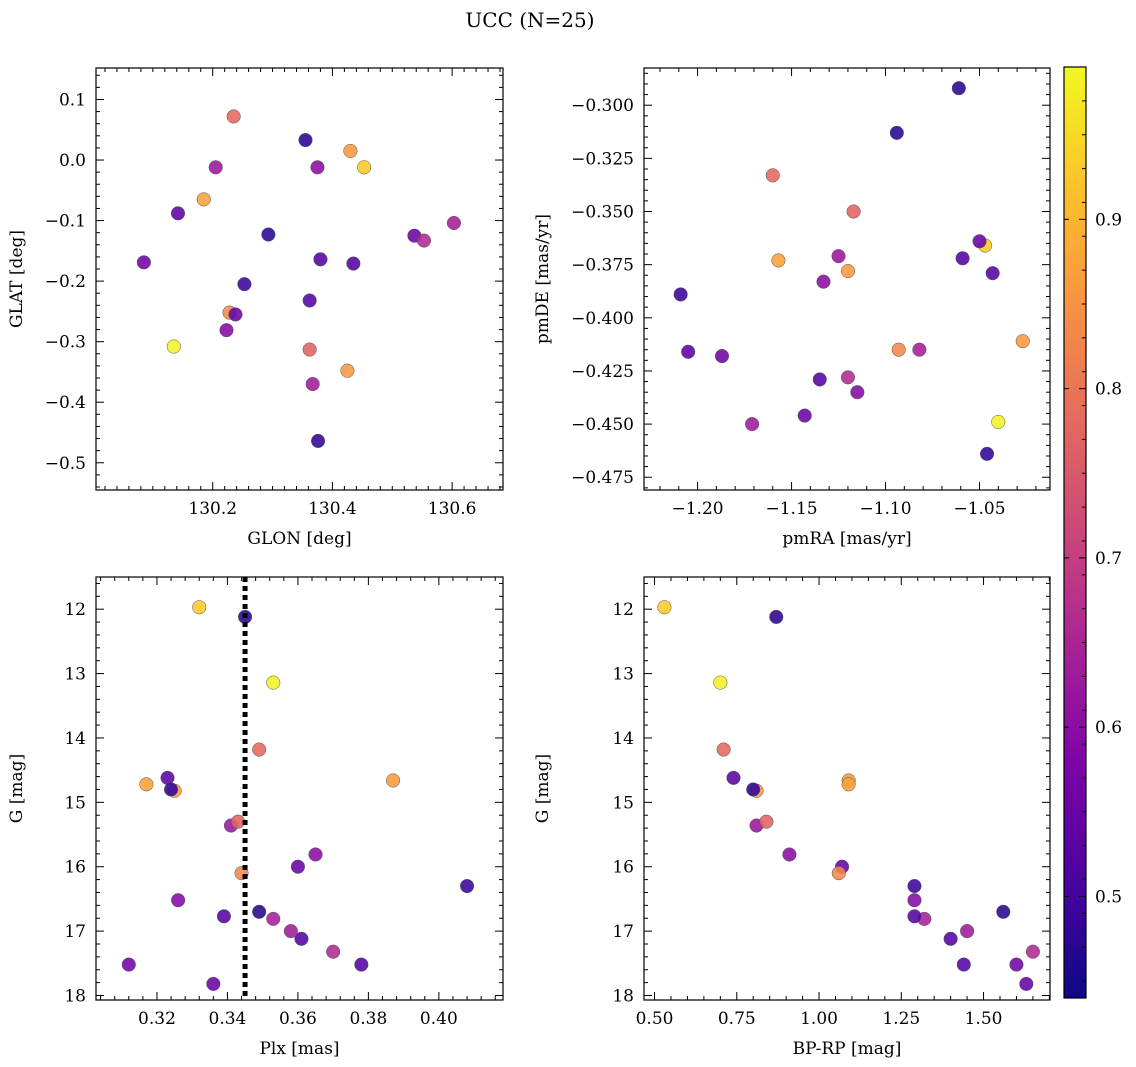 The height and width of the screenshot is (1067, 1136). I want to click on x-tick-label: 0.36, so click(298, 1019).